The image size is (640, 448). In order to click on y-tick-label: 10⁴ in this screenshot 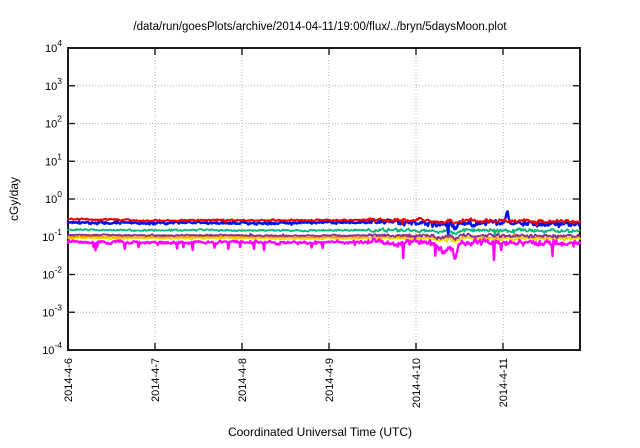, I will do `click(53, 46)`.